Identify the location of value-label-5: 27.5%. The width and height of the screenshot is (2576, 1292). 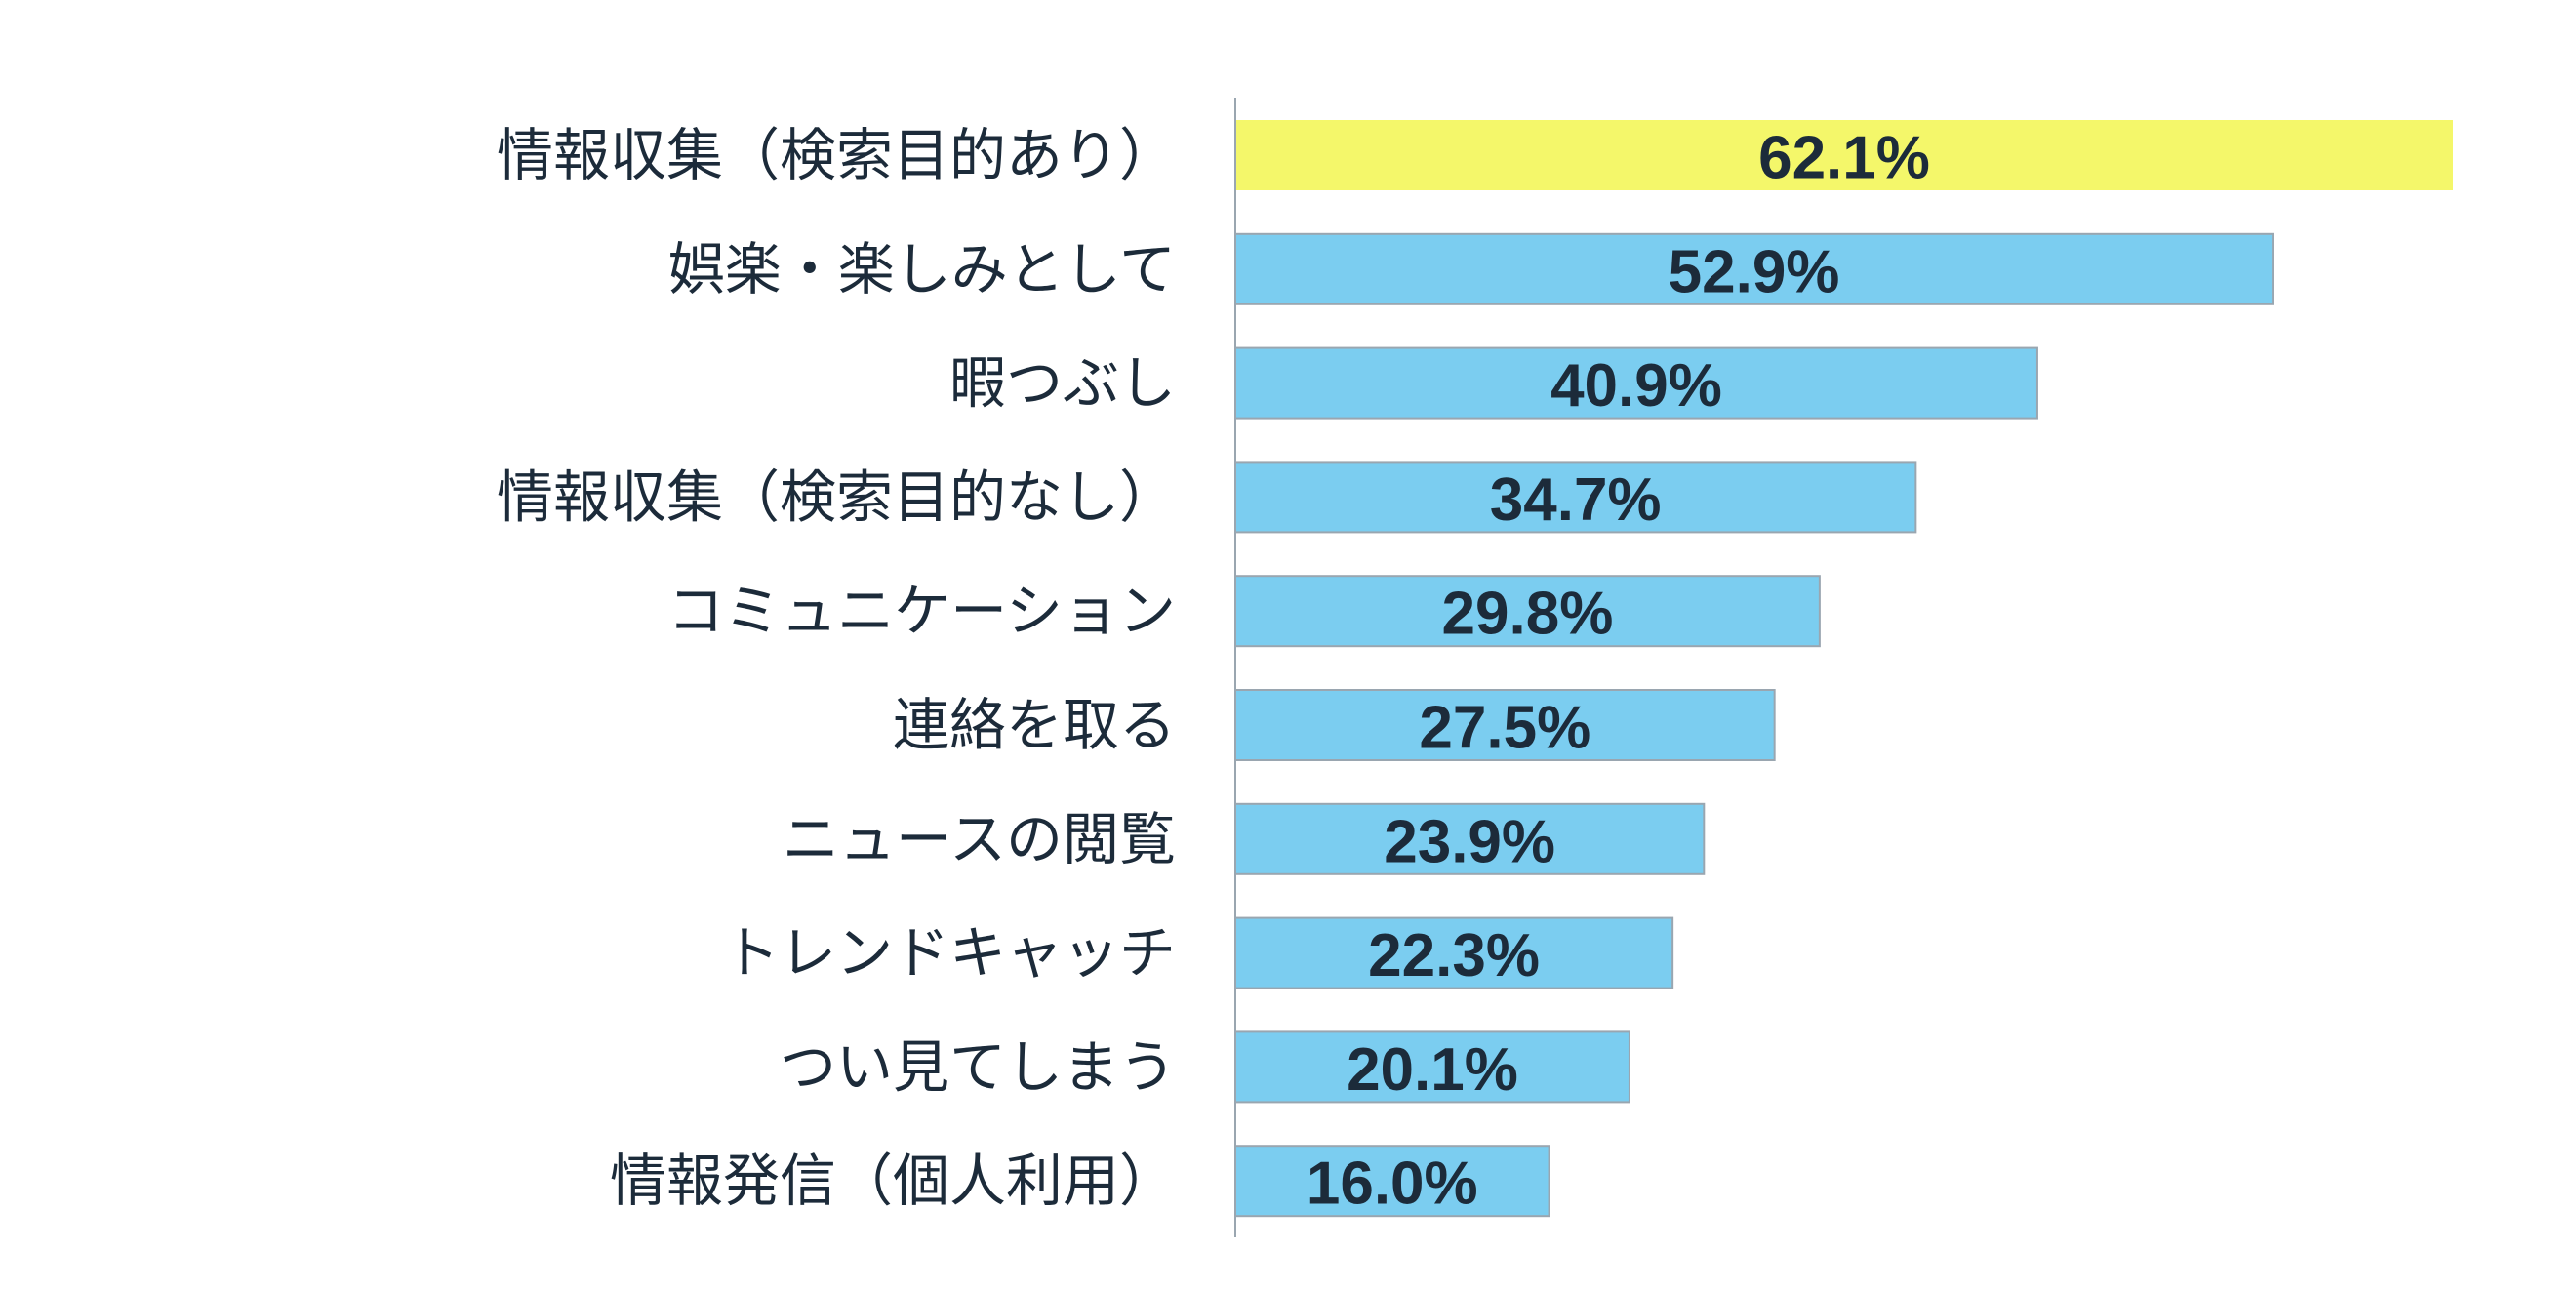
(1504, 729).